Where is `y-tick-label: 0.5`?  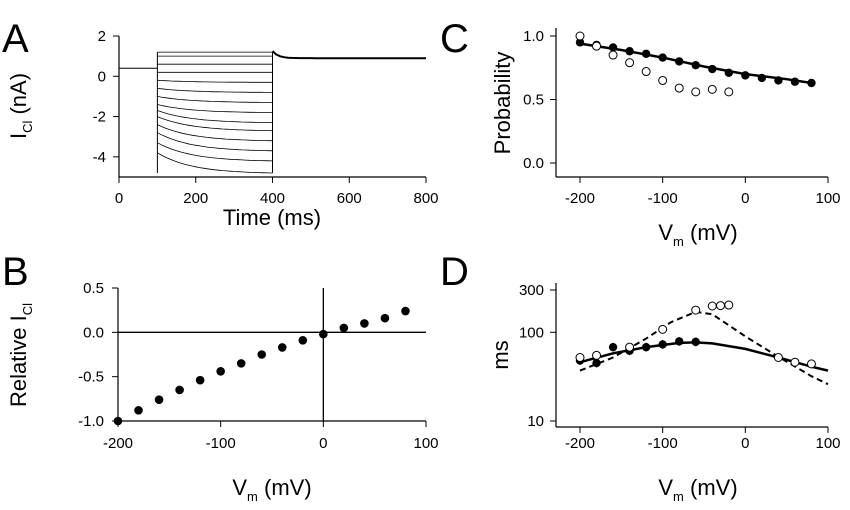 y-tick-label: 0.5 is located at coordinates (533, 100).